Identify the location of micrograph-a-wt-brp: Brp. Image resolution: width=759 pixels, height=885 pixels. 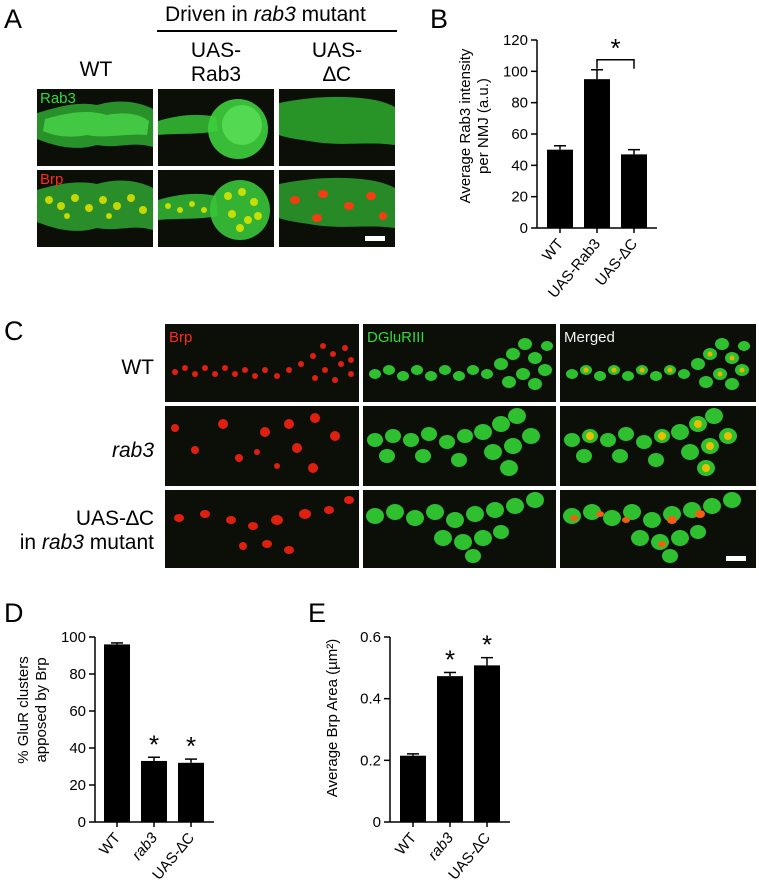
(95, 208).